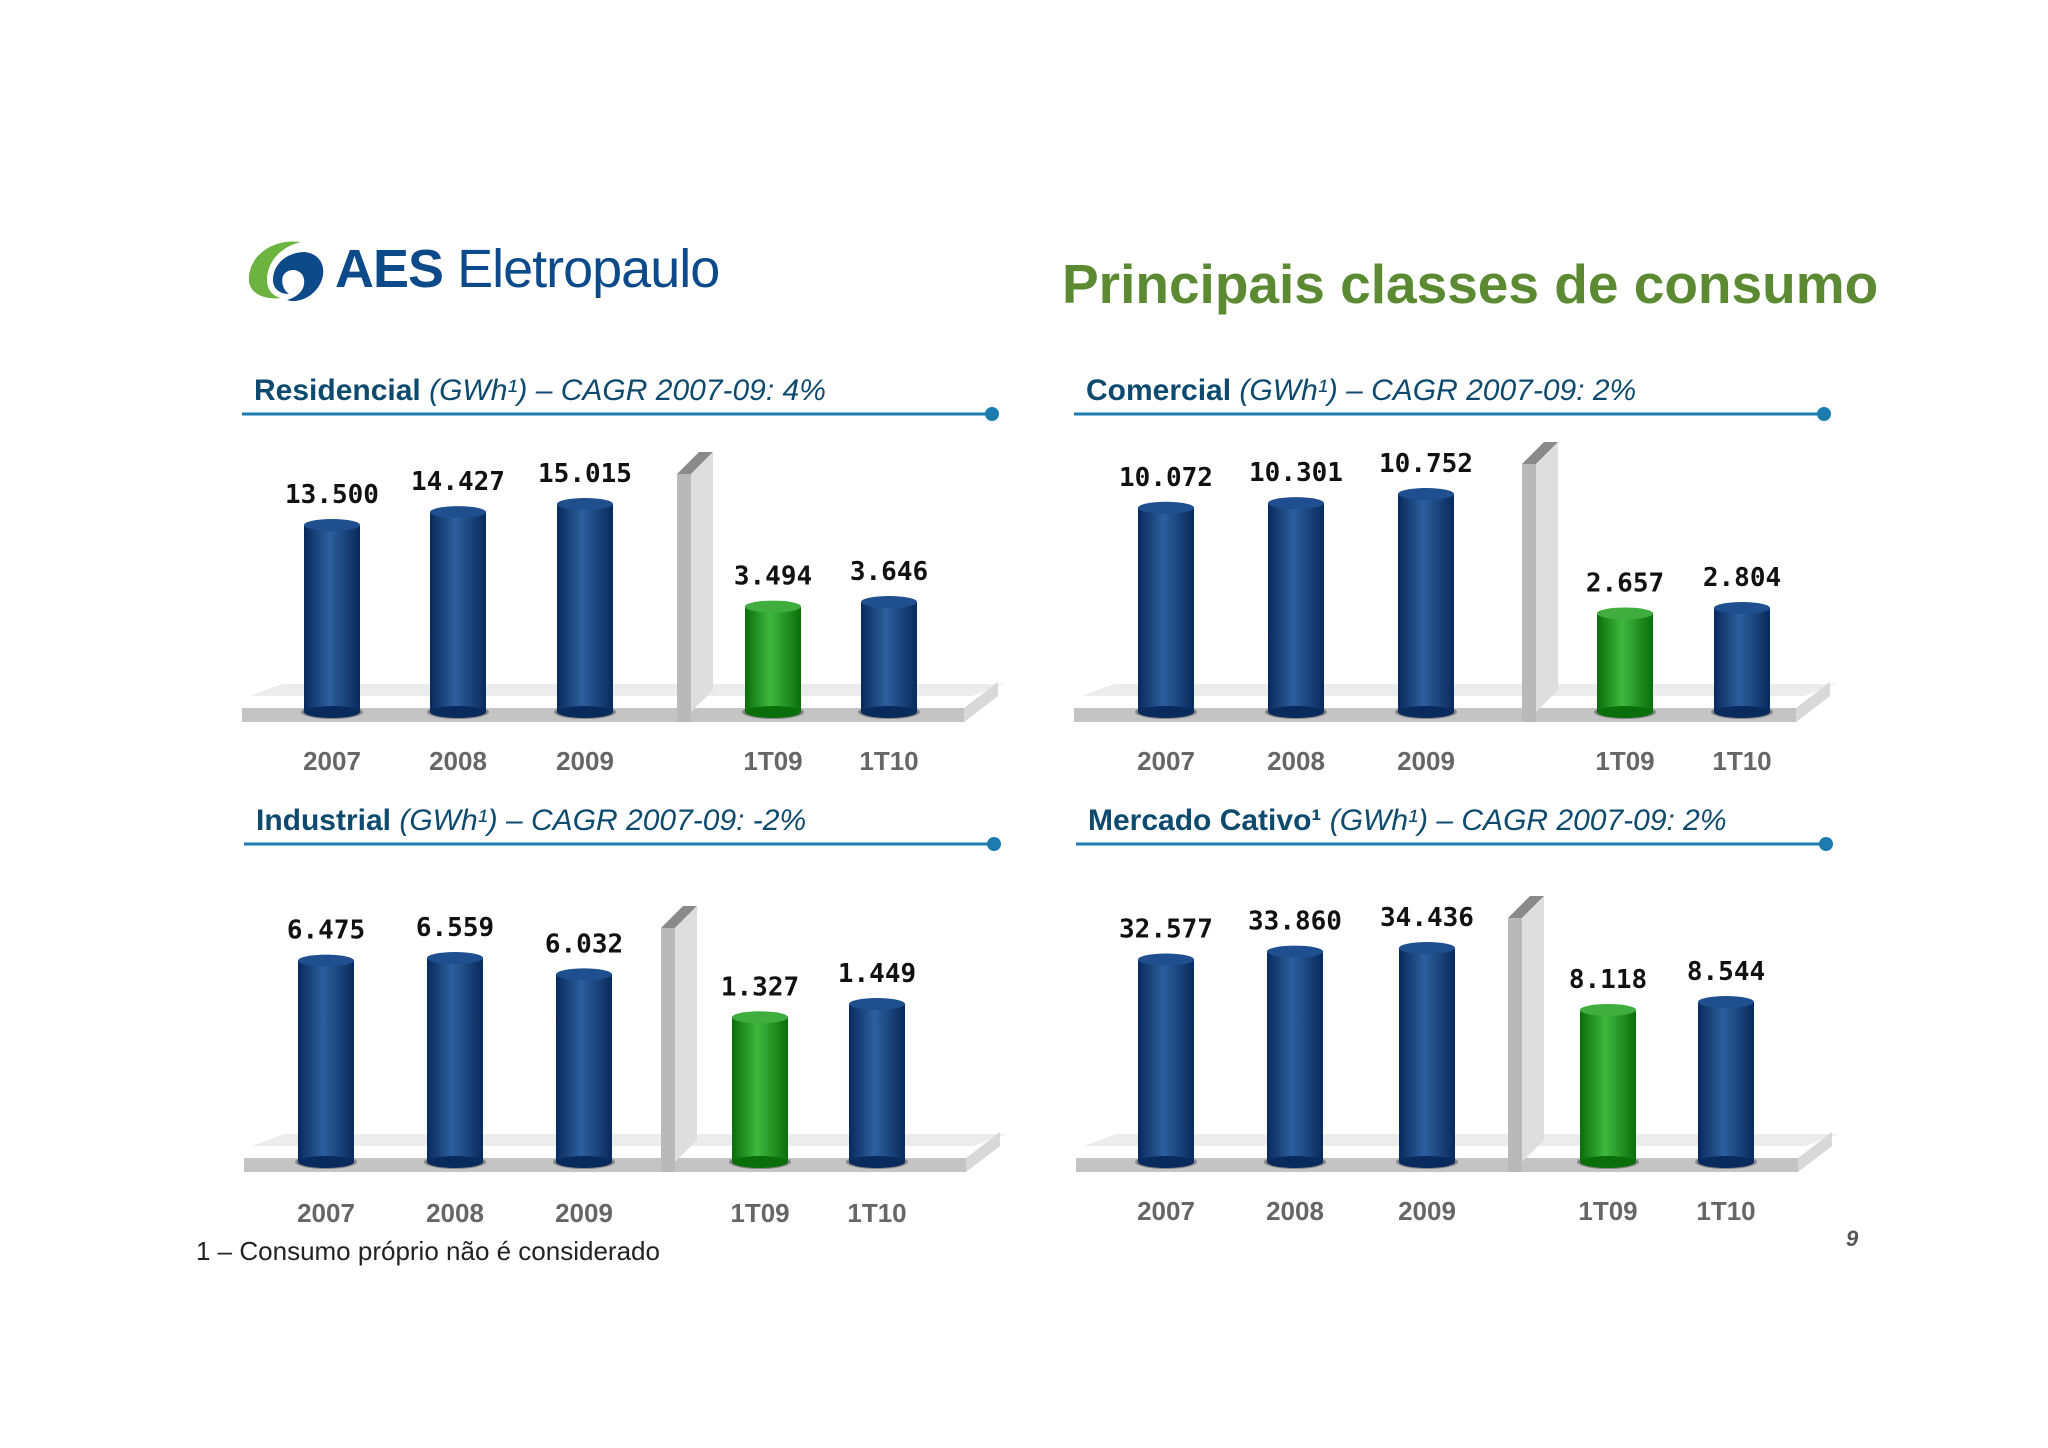 The height and width of the screenshot is (1448, 2048). I want to click on residencial-value-label-2007: 13.500, so click(332, 495).